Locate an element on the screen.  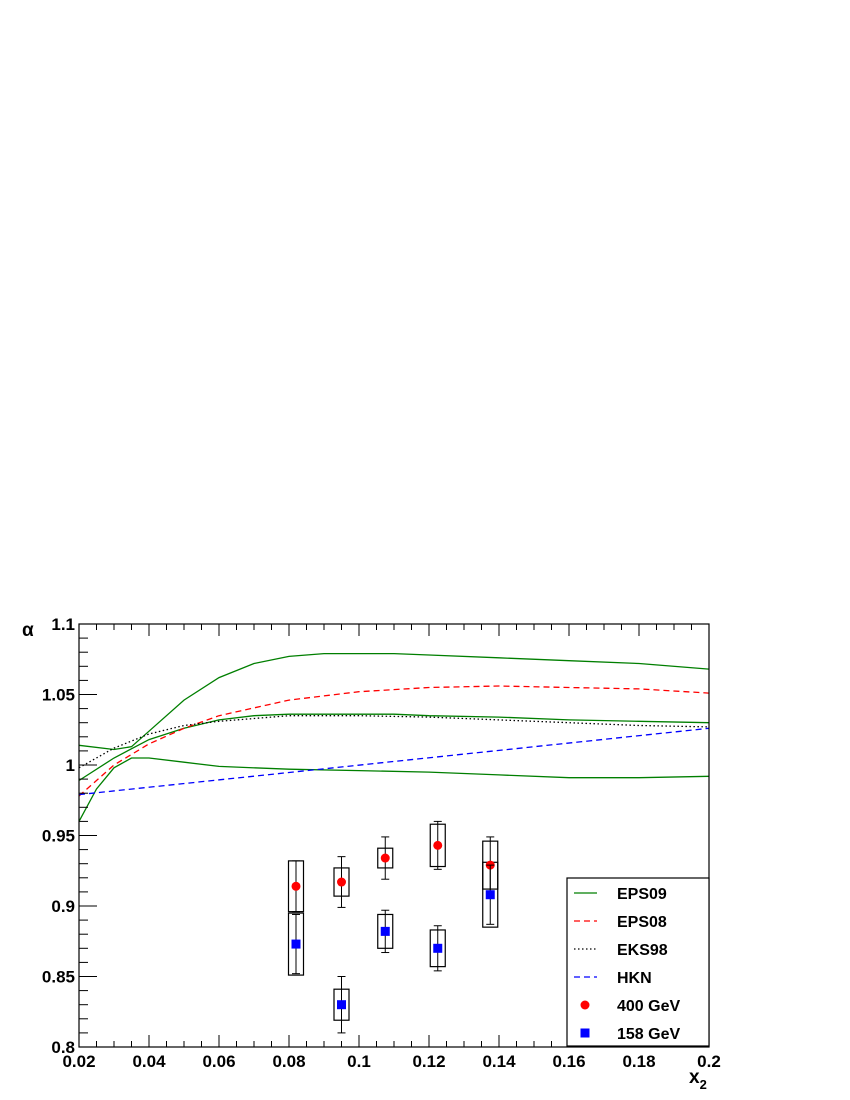
legend: EPS09 EPS08 EKS98 HKN 400 GeV 158 GeV is located at coordinates (638, 962).